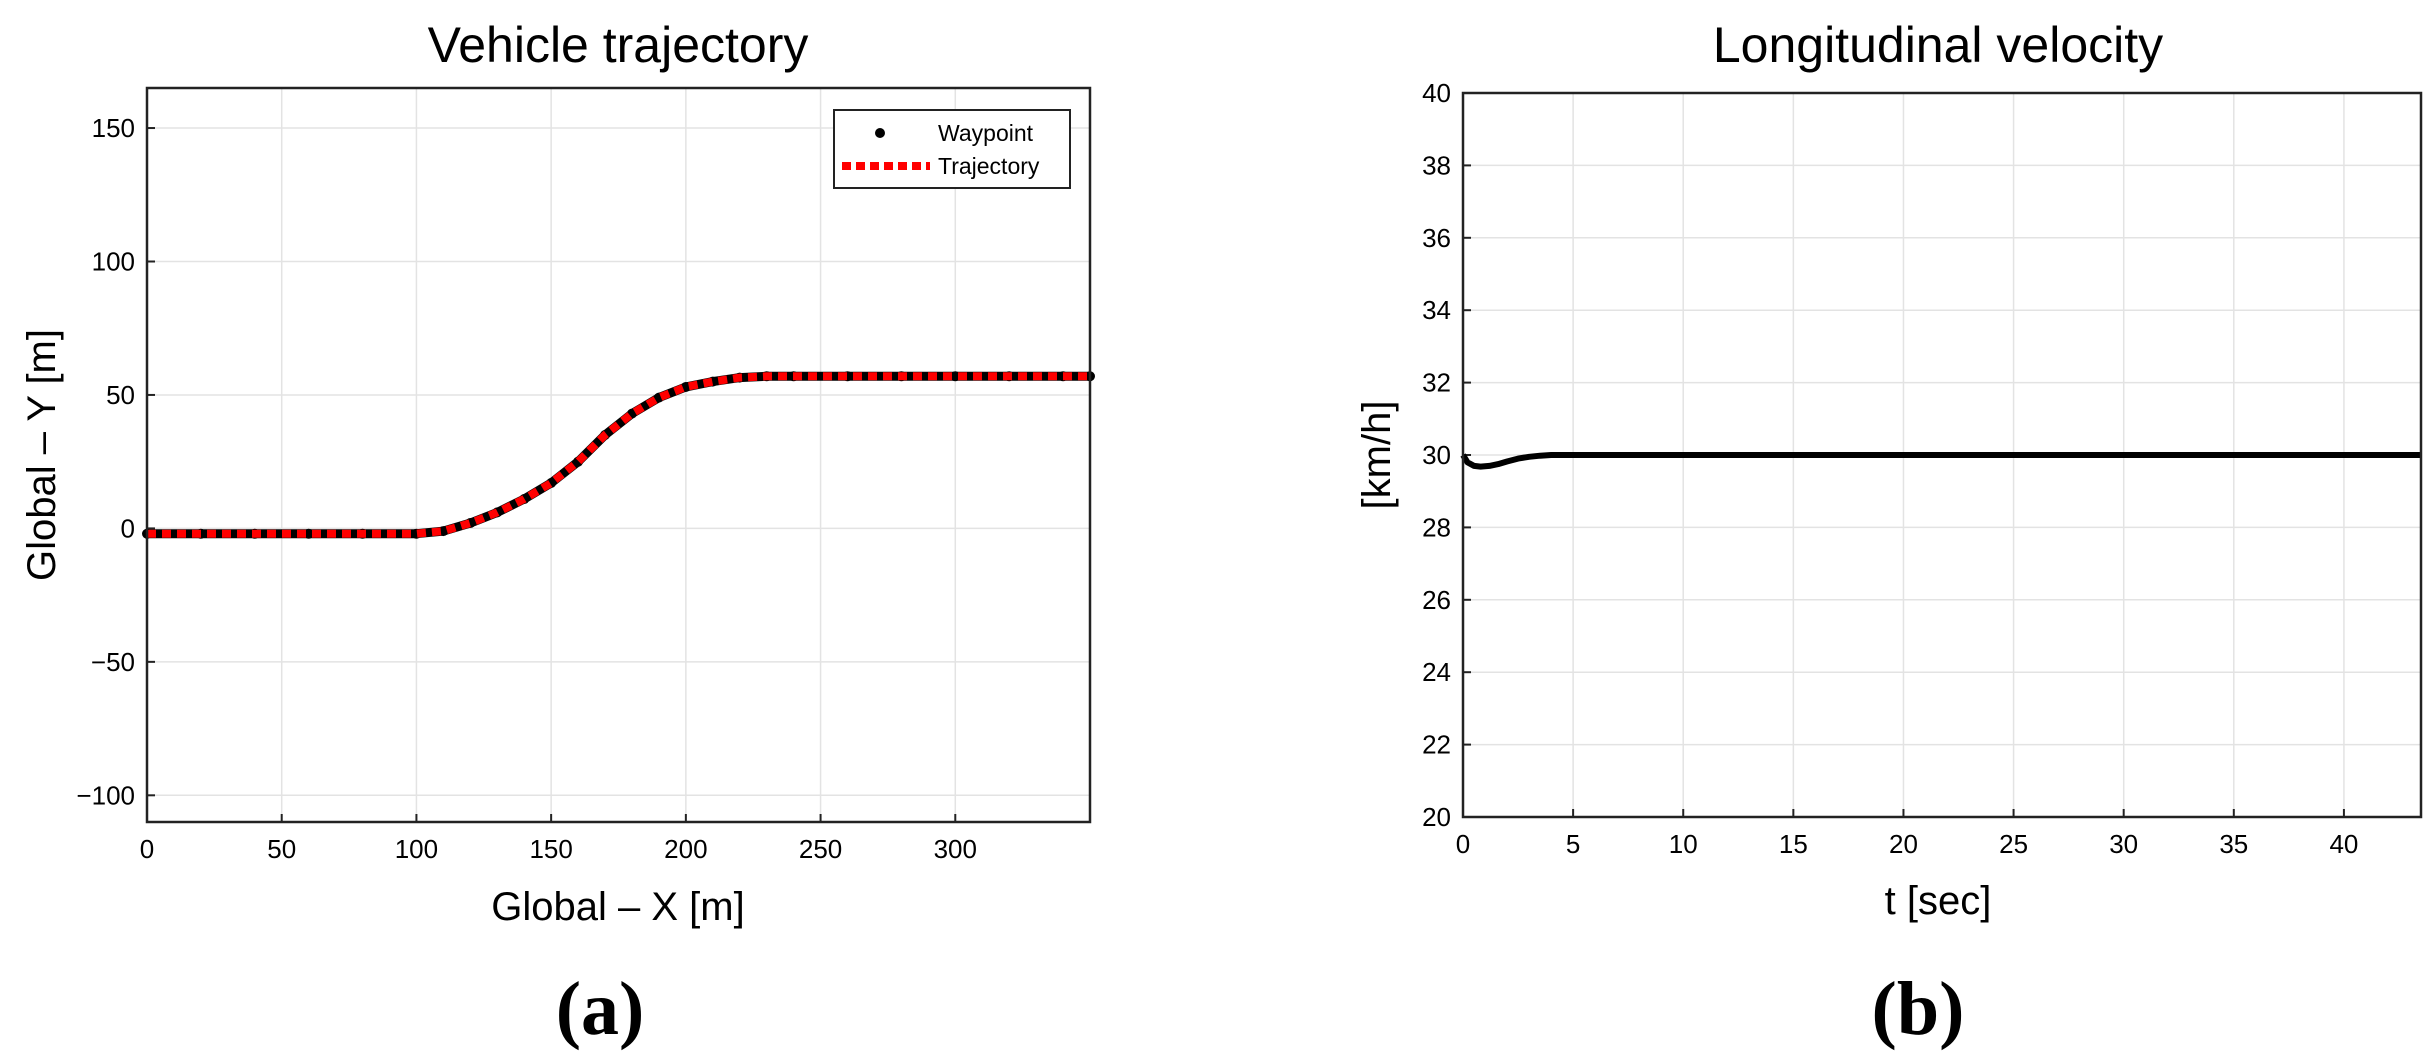  Describe the element at coordinates (120, 395) in the screenshot. I see `y-tick-label: 50` at that location.